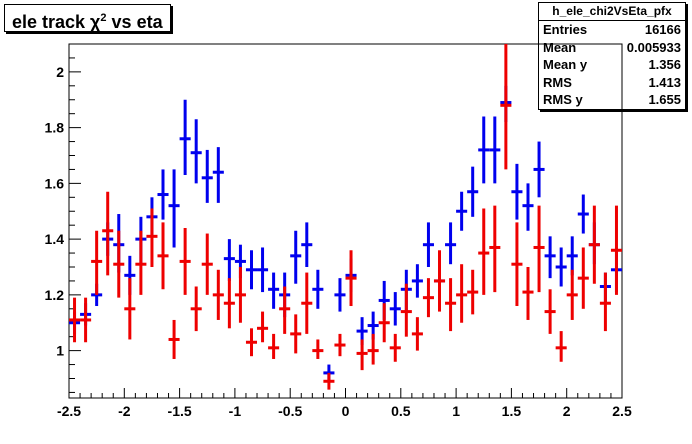 The height and width of the screenshot is (444, 692). Describe the element at coordinates (235, 411) in the screenshot. I see `x-tick-label: -1` at that location.